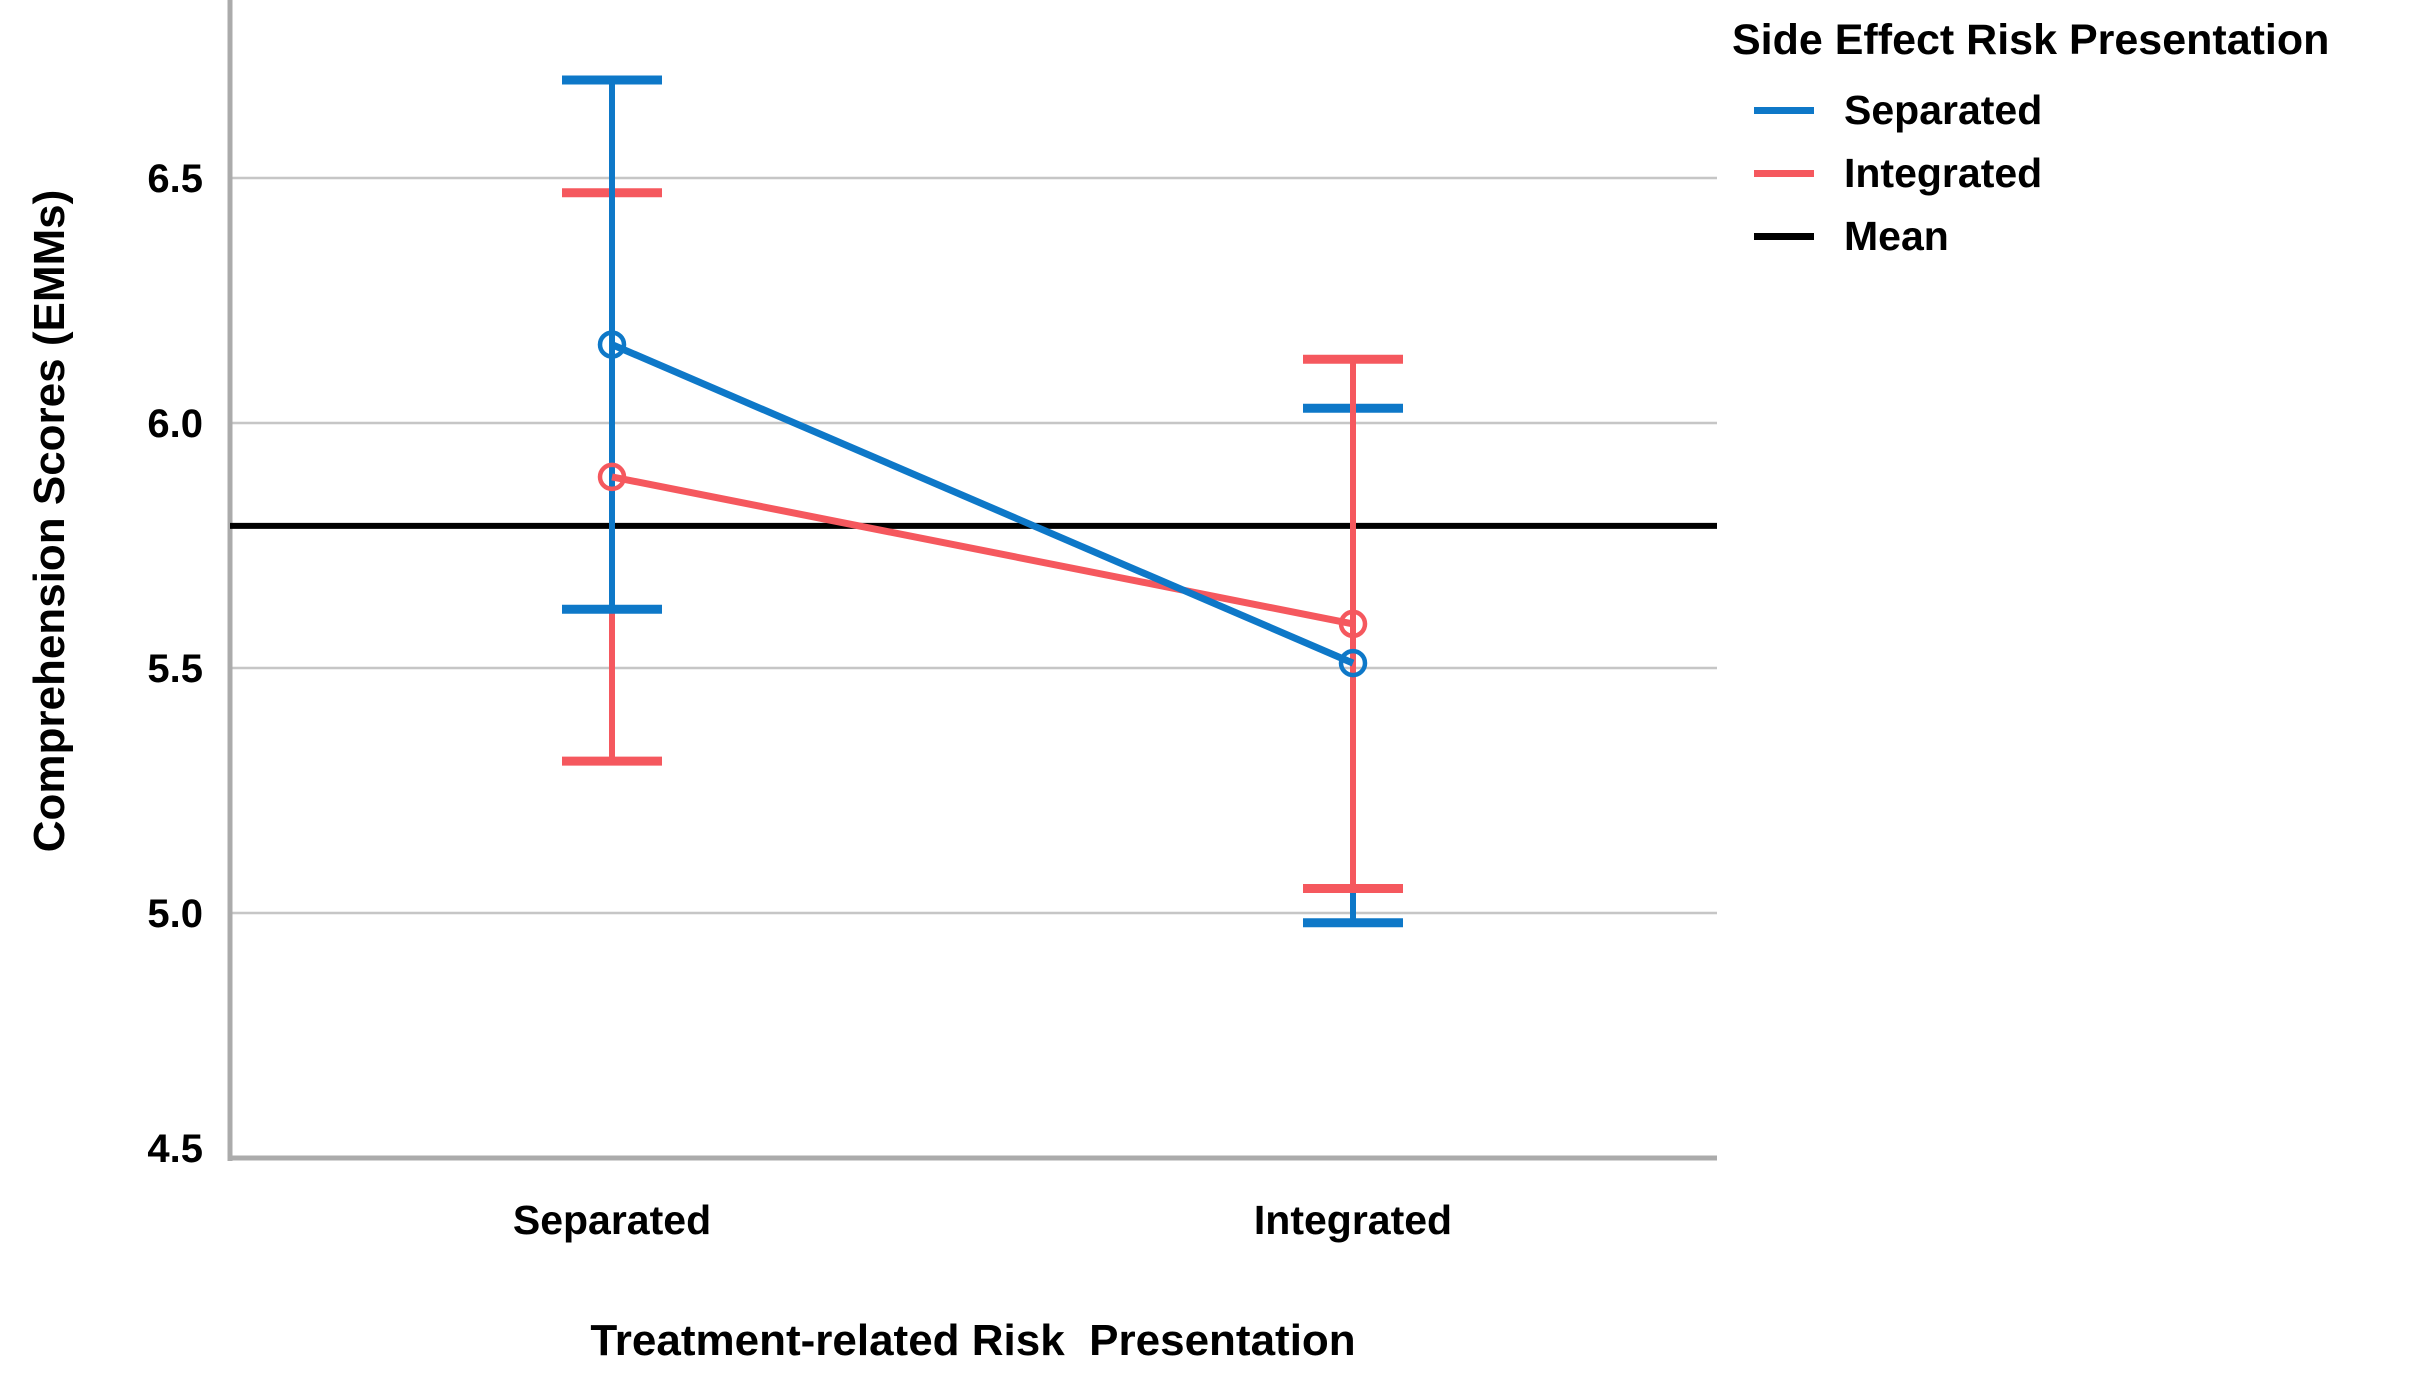 This screenshot has width=2415, height=1386. What do you see at coordinates (175, 424) in the screenshot?
I see `y-tick-6.0: 6.0` at bounding box center [175, 424].